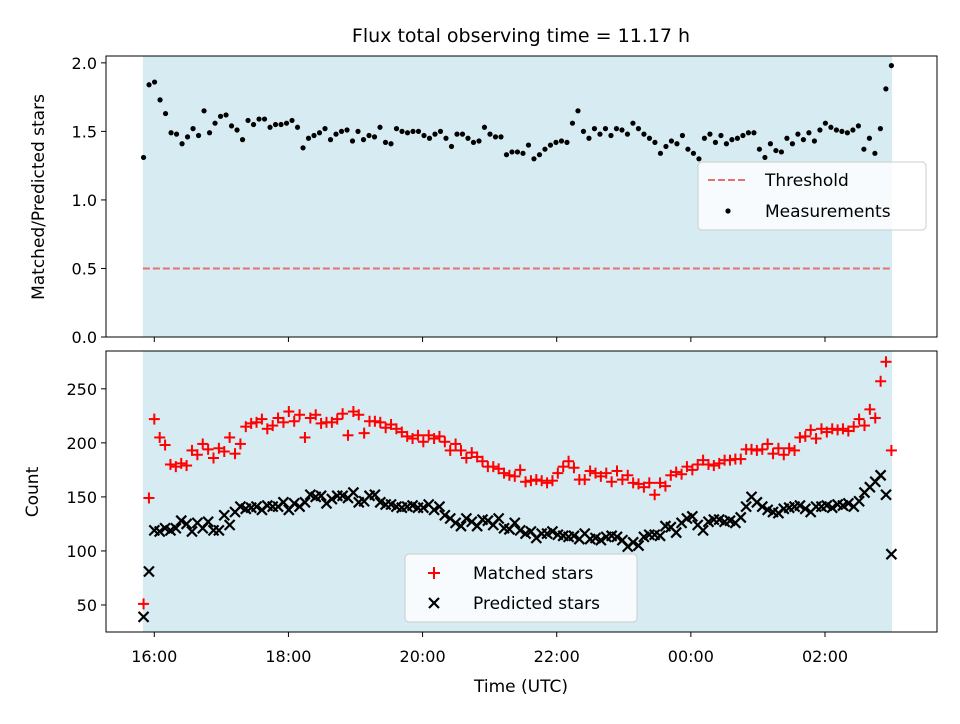  I want to click on x-tick-label: 00:00, so click(691, 656).